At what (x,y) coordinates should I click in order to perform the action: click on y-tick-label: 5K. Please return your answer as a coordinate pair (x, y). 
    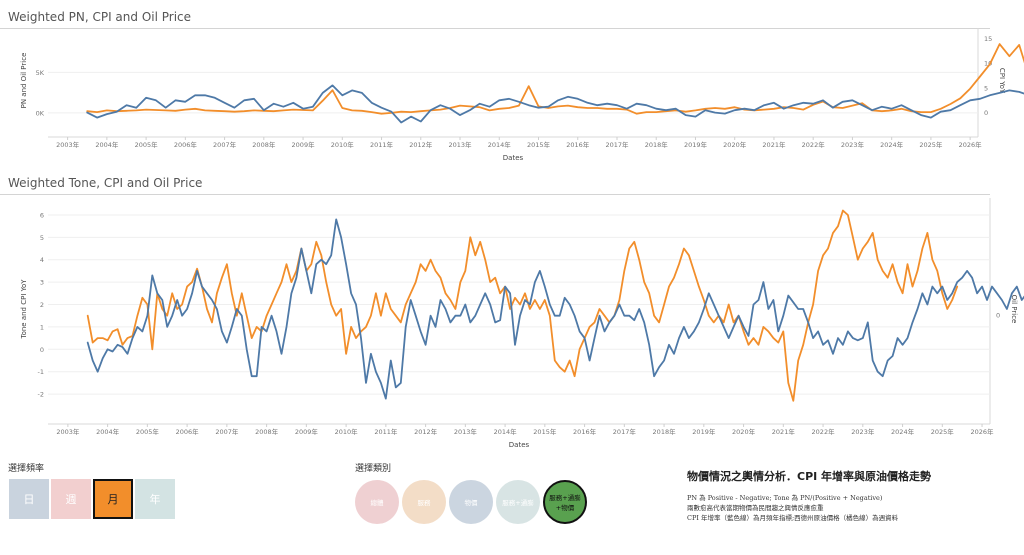
    Looking at the image, I should click on (40, 73).